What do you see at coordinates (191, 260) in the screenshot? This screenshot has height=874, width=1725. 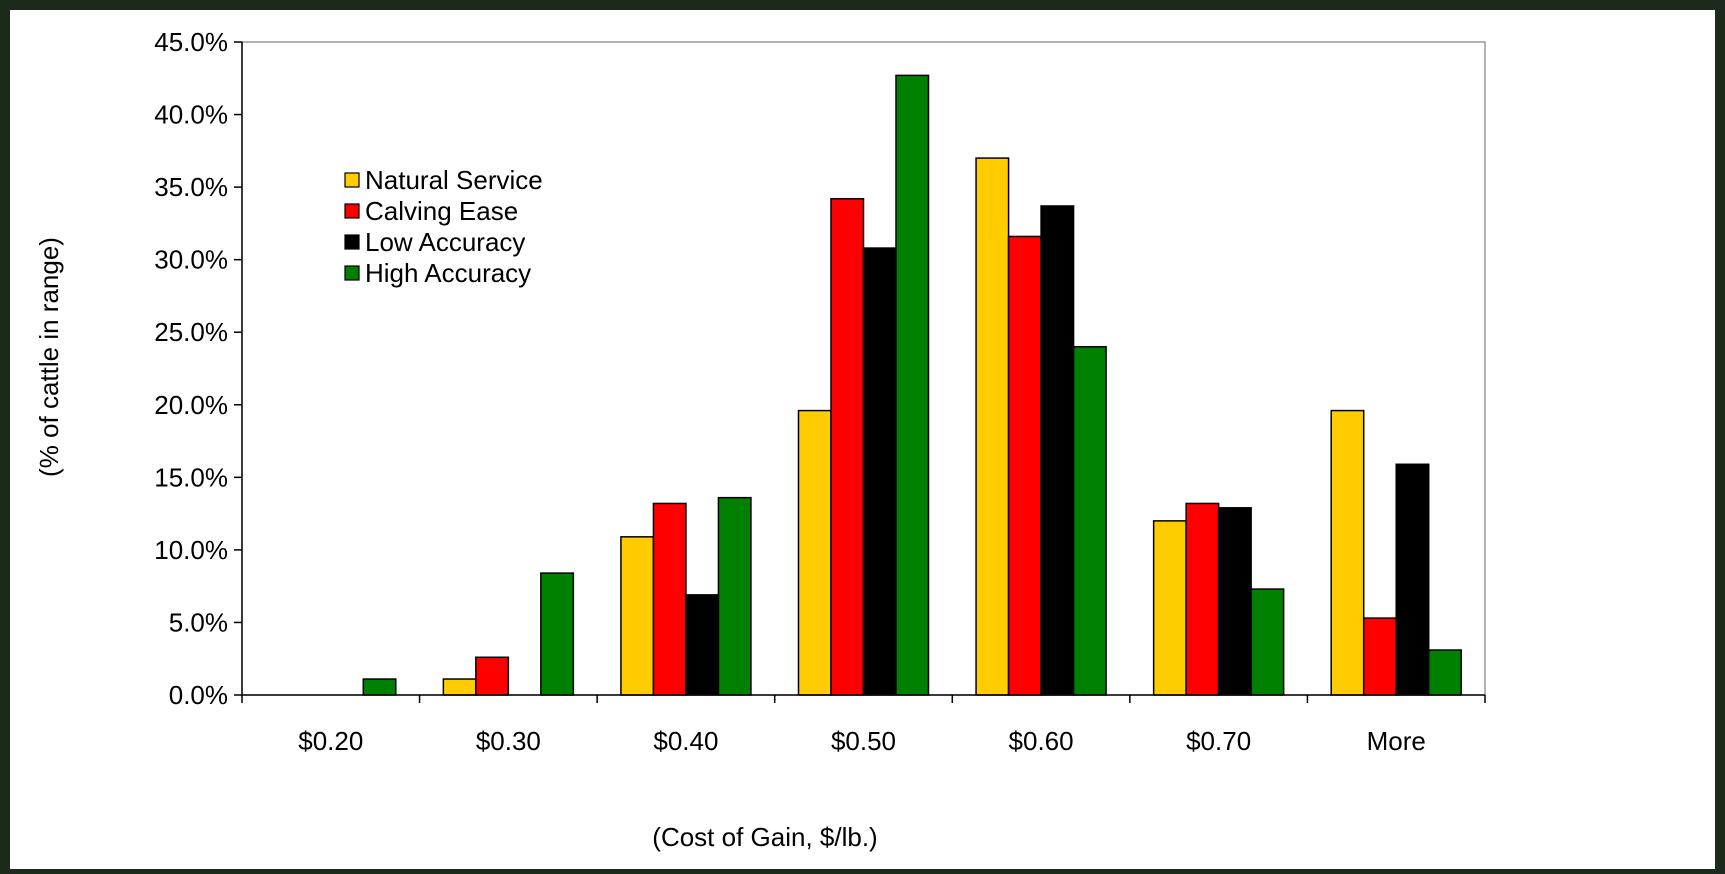 I see `y-tick-label: 30.0%` at bounding box center [191, 260].